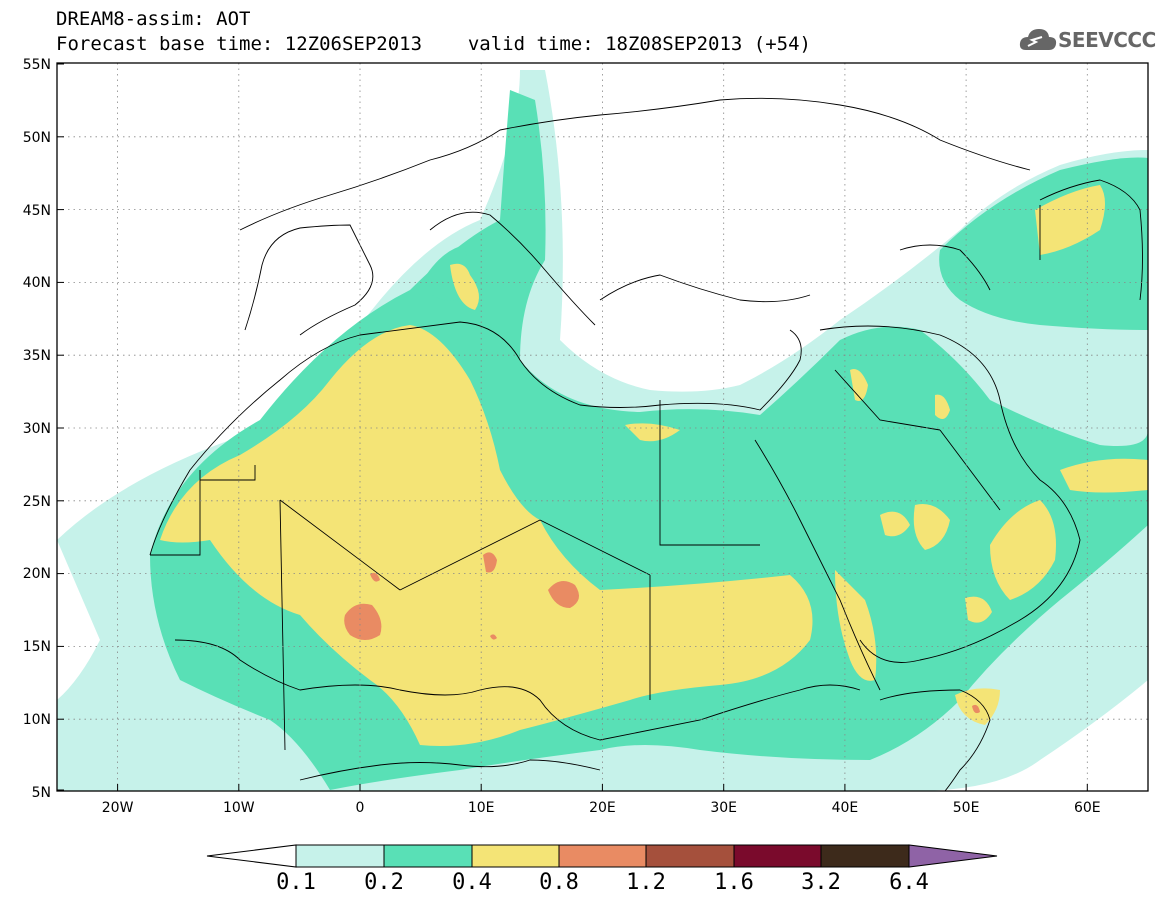 This screenshot has width=1165, height=905. I want to click on lat-label: 50N, so click(37, 138).